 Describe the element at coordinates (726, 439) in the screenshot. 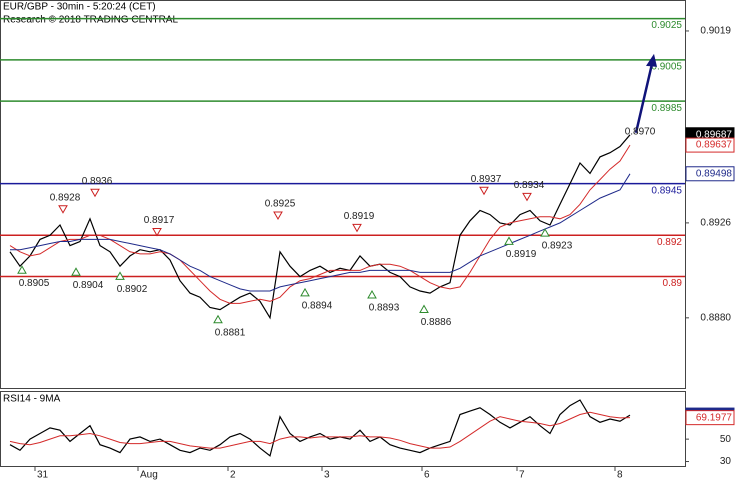

I see `y-tick-label: 50` at that location.